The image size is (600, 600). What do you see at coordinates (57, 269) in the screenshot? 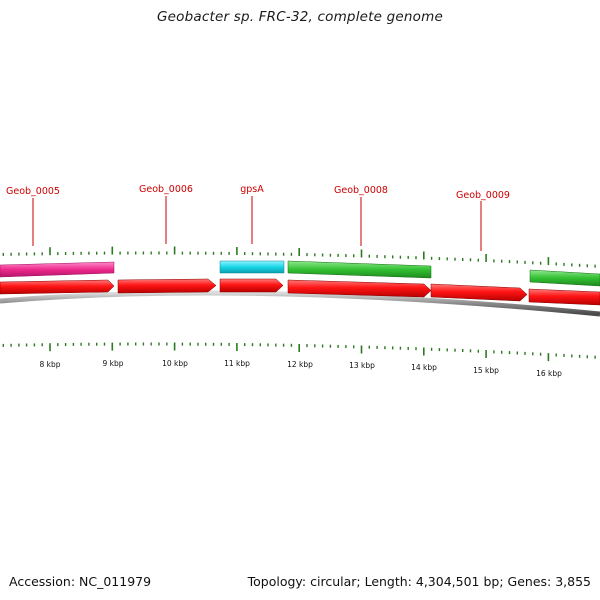
I see `feature-magenta` at bounding box center [57, 269].